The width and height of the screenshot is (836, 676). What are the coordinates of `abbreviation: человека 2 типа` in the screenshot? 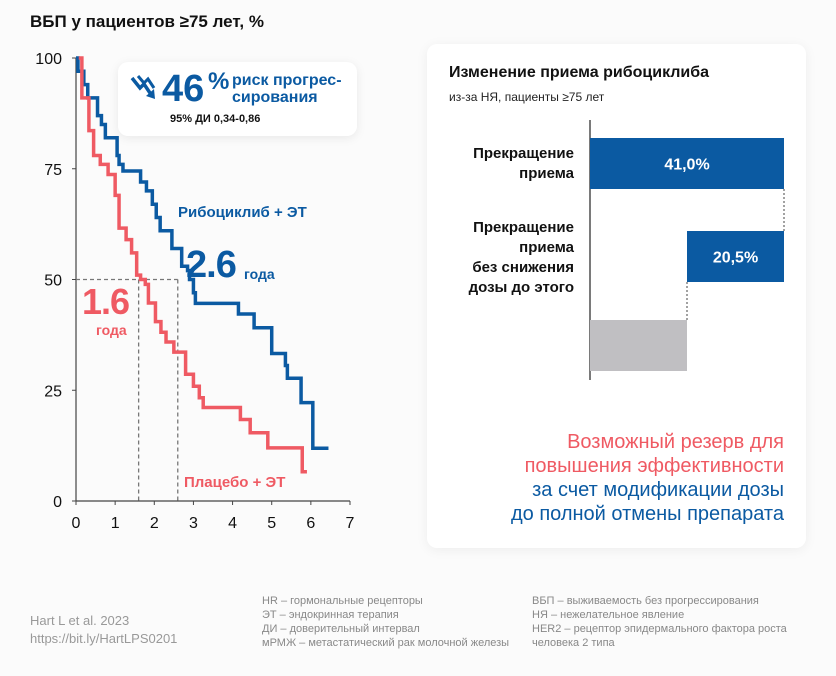 It's located at (573, 643).